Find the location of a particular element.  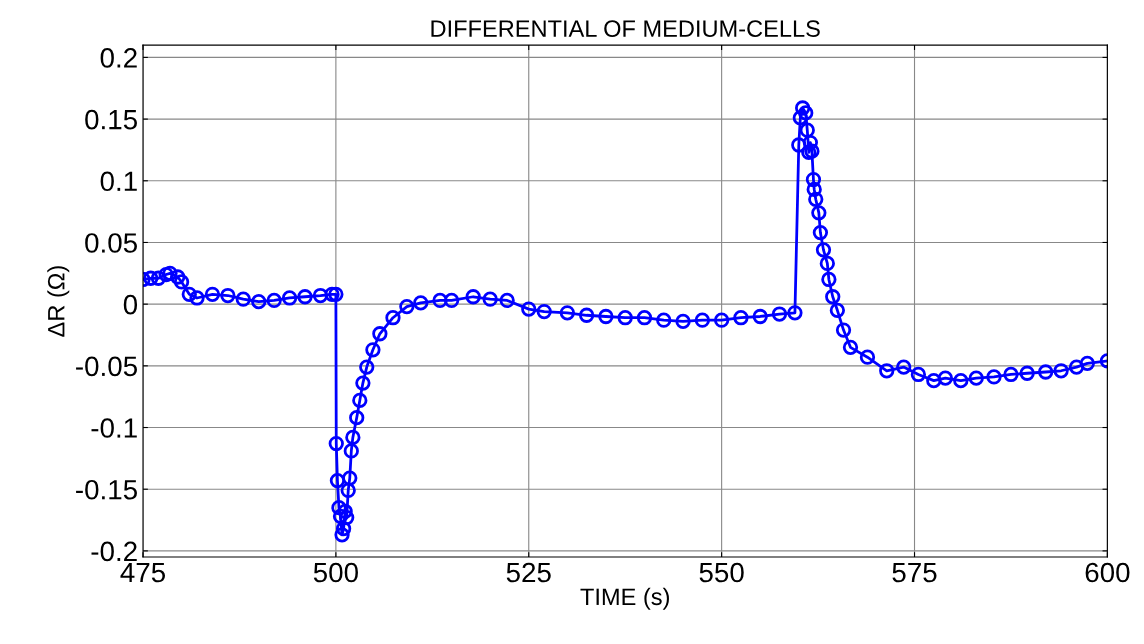

x-tick-label: 575 is located at coordinates (914, 572).